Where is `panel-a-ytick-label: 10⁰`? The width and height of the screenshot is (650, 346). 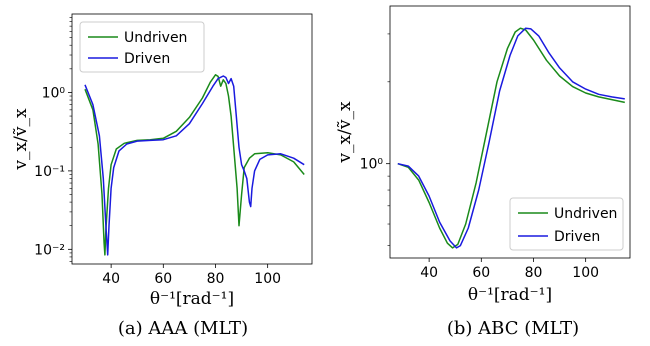 panel-a-ytick-label: 10⁰ is located at coordinates (54, 93).